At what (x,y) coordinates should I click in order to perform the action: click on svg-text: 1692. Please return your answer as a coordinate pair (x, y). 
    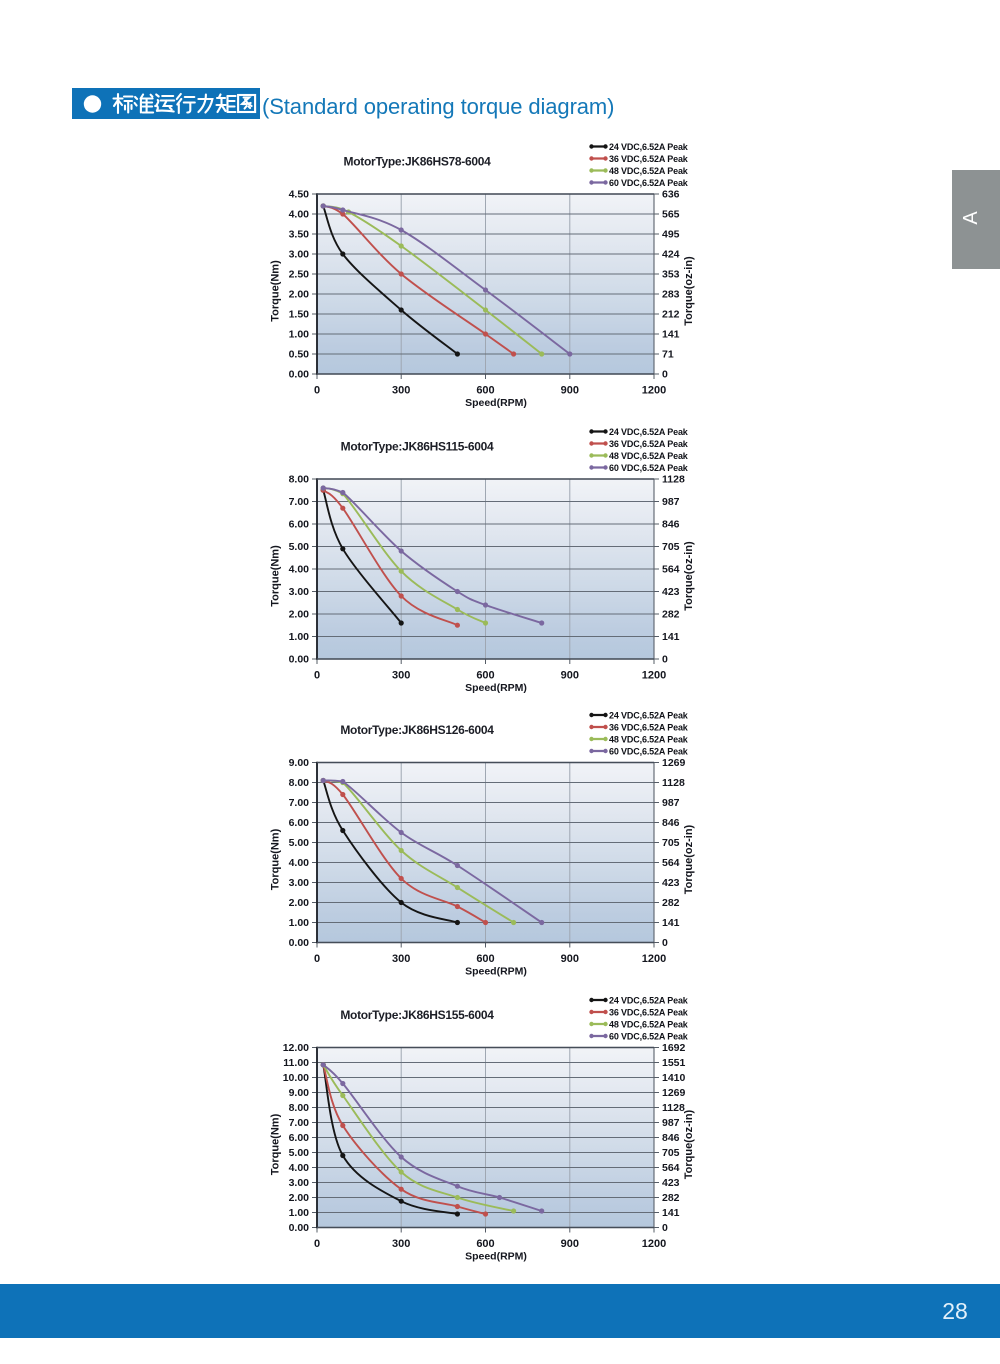
    Looking at the image, I should click on (674, 1048).